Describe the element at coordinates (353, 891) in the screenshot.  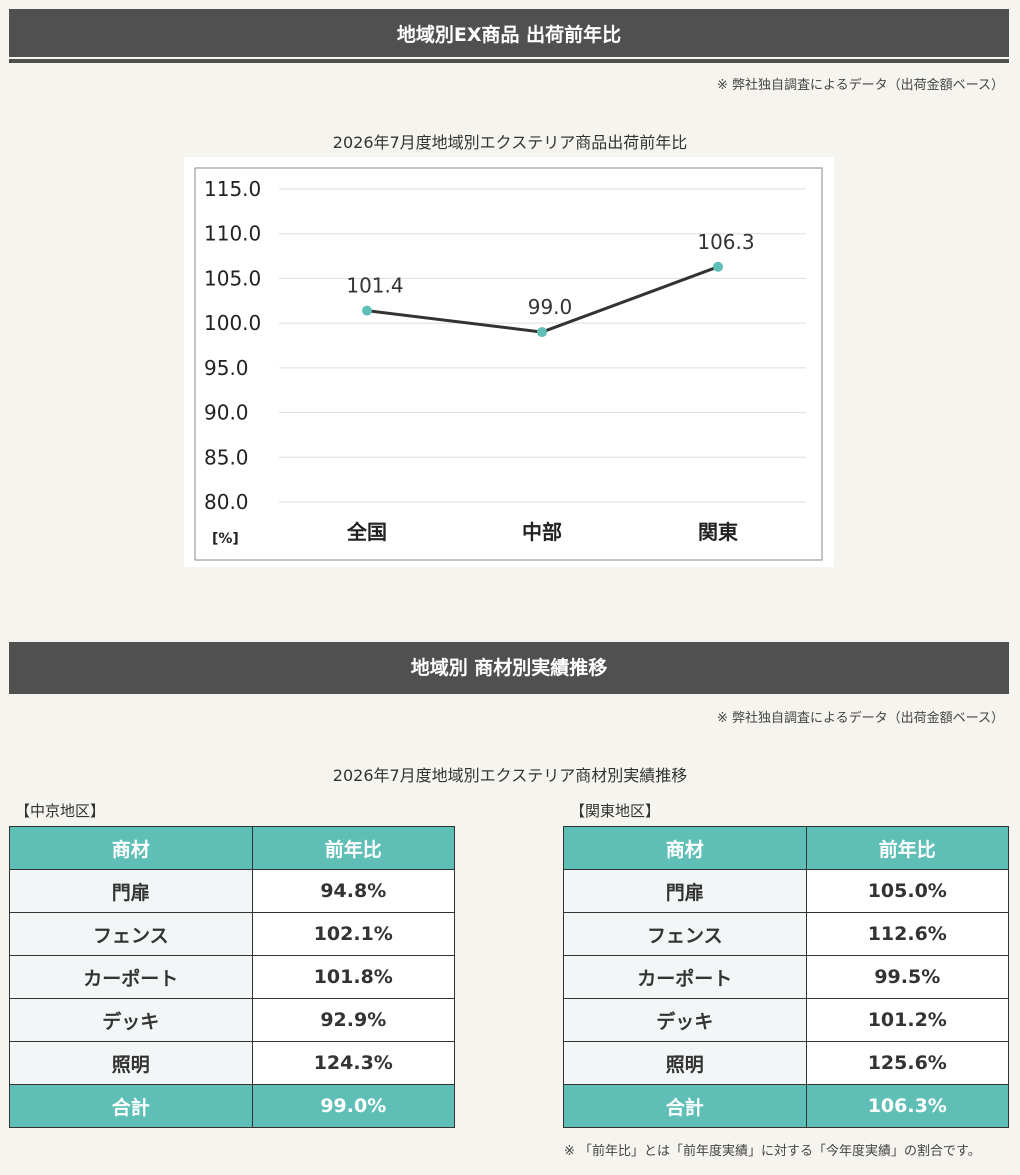
I see `yoy-value: 94.8%` at that location.